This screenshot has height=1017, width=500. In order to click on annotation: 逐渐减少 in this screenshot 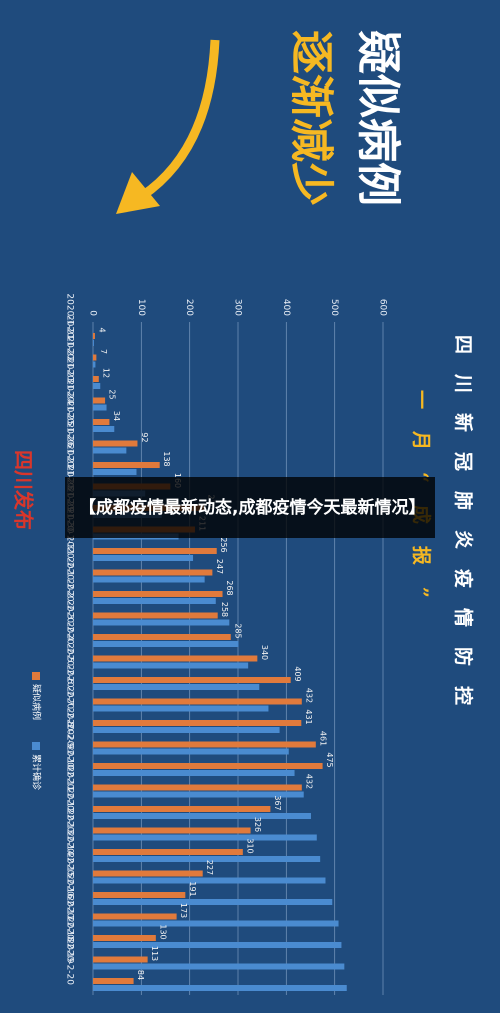, I will do `click(311, 118)`.